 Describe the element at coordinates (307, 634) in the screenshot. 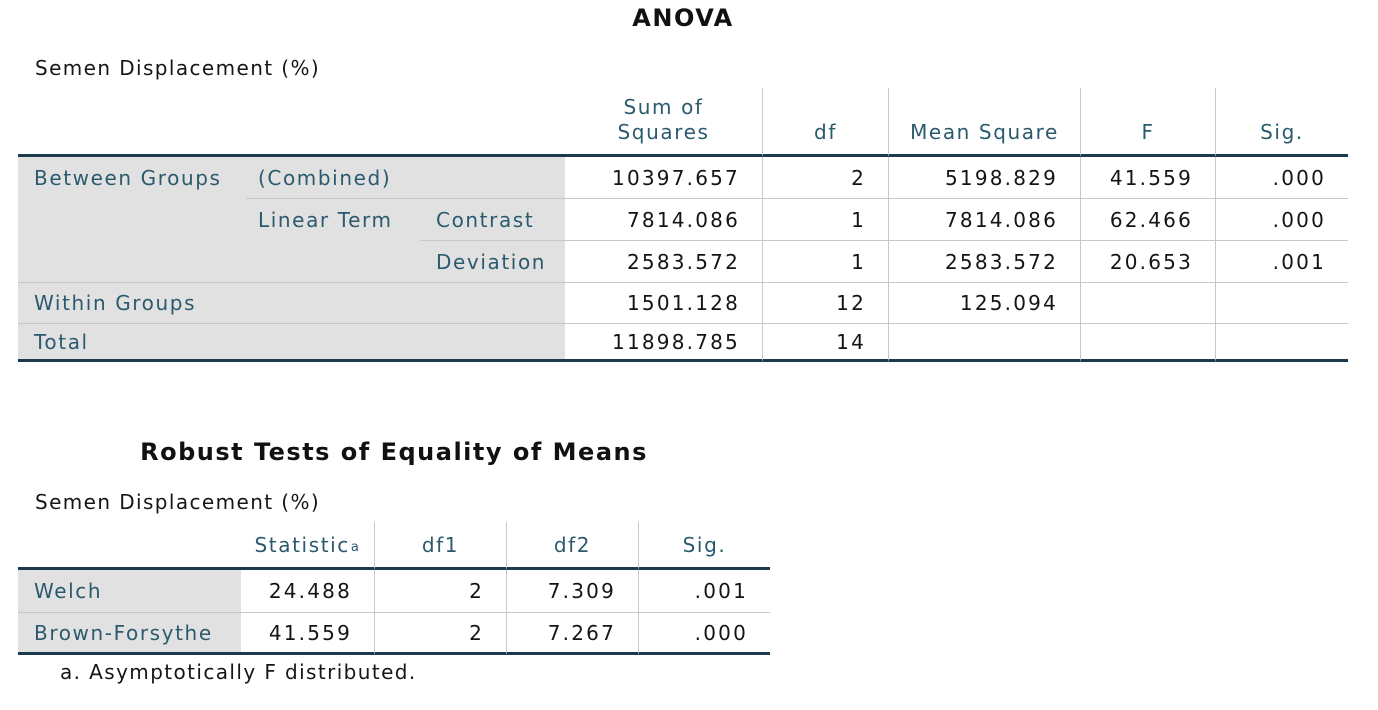

I see `robust-cell-statistic: 41.559` at that location.